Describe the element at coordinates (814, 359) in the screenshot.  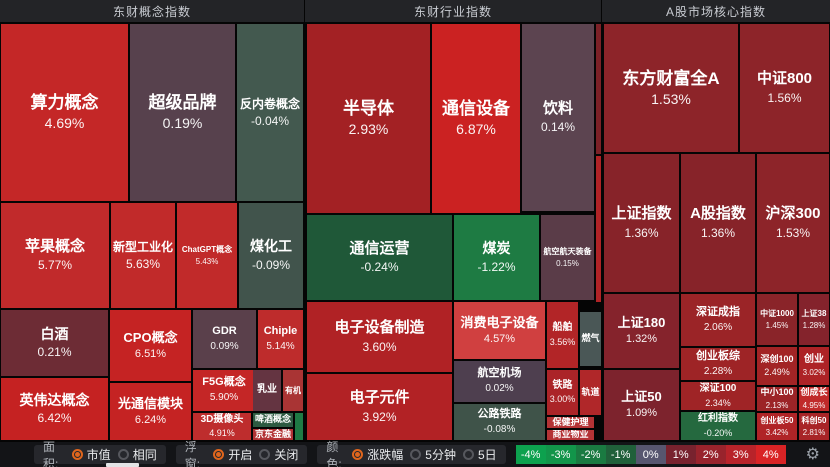
I see `tile-label: 创业` at that location.